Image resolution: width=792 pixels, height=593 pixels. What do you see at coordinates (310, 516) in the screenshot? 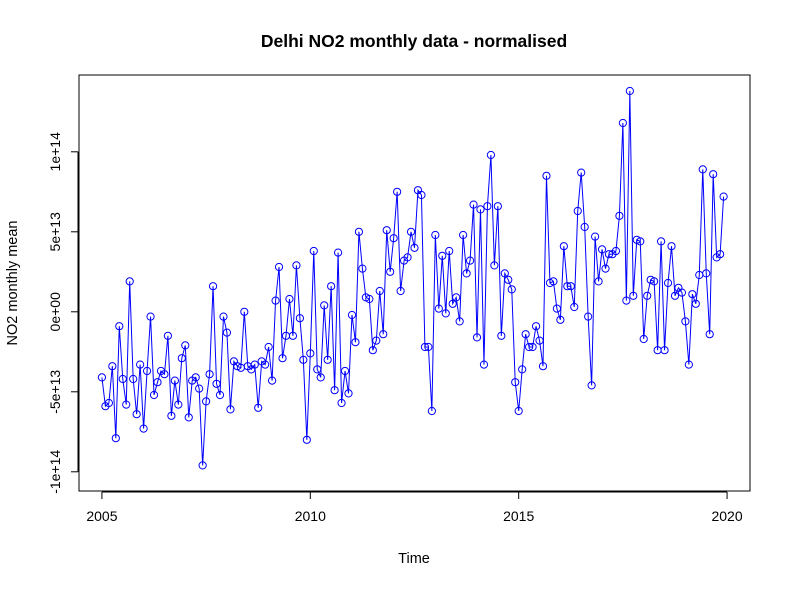
I see `x-tick-label: 2010` at bounding box center [310, 516].